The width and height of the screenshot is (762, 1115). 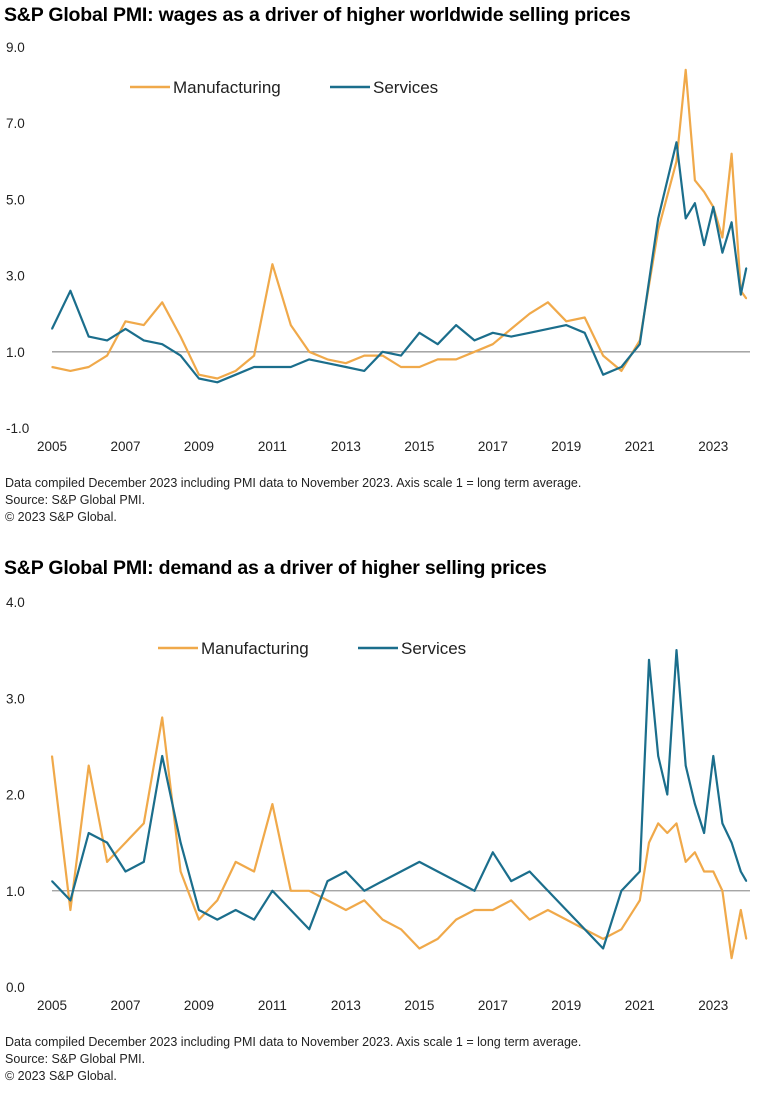 What do you see at coordinates (17, 428) in the screenshot?
I see `y-tick-label: -1.0` at bounding box center [17, 428].